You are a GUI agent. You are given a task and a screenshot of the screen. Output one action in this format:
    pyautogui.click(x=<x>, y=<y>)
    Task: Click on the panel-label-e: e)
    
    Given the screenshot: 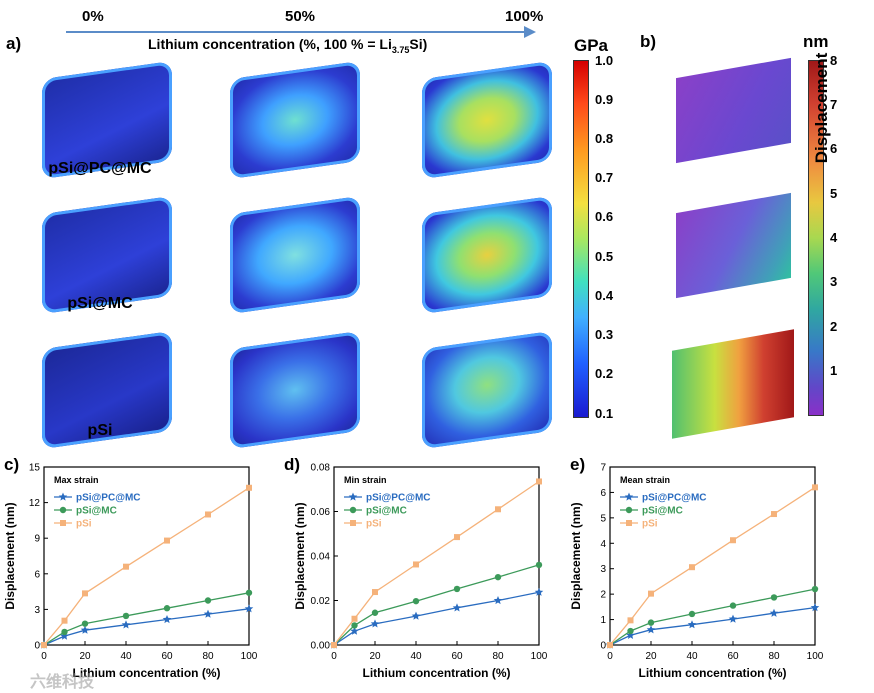 What is the action you would take?
    pyautogui.click(x=578, y=464)
    